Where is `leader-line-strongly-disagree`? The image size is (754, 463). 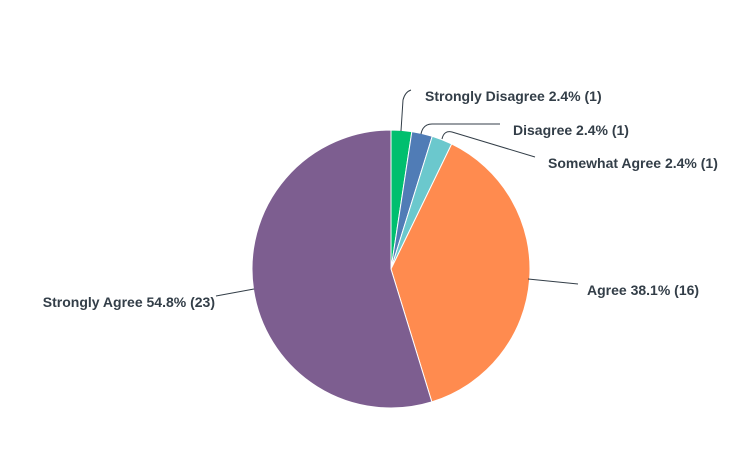 leader-line-strongly-disagree is located at coordinates (406, 110).